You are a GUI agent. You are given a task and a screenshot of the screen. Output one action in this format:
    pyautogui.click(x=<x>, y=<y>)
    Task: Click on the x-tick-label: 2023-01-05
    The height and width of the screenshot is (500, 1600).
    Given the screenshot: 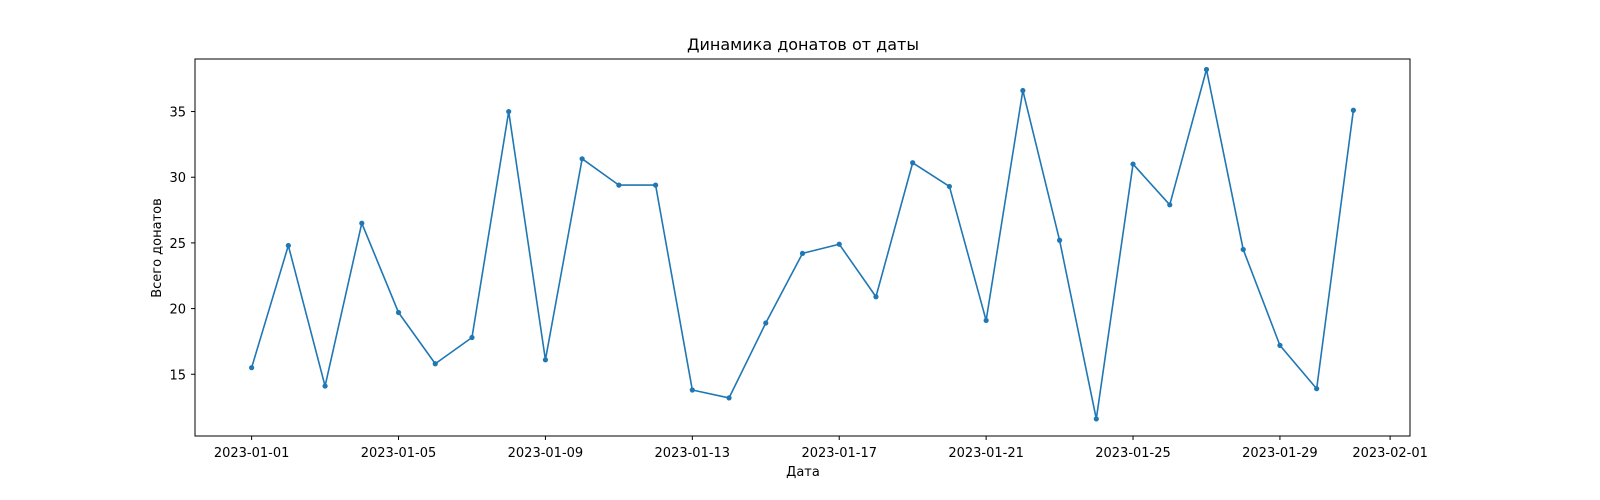 What is the action you would take?
    pyautogui.click(x=399, y=453)
    